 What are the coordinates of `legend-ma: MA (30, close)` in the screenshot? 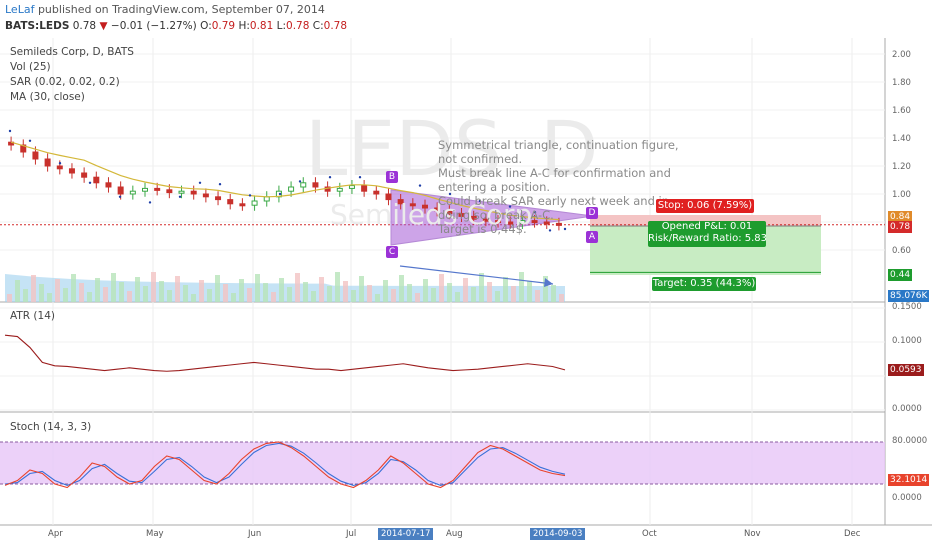 It's located at (47, 97).